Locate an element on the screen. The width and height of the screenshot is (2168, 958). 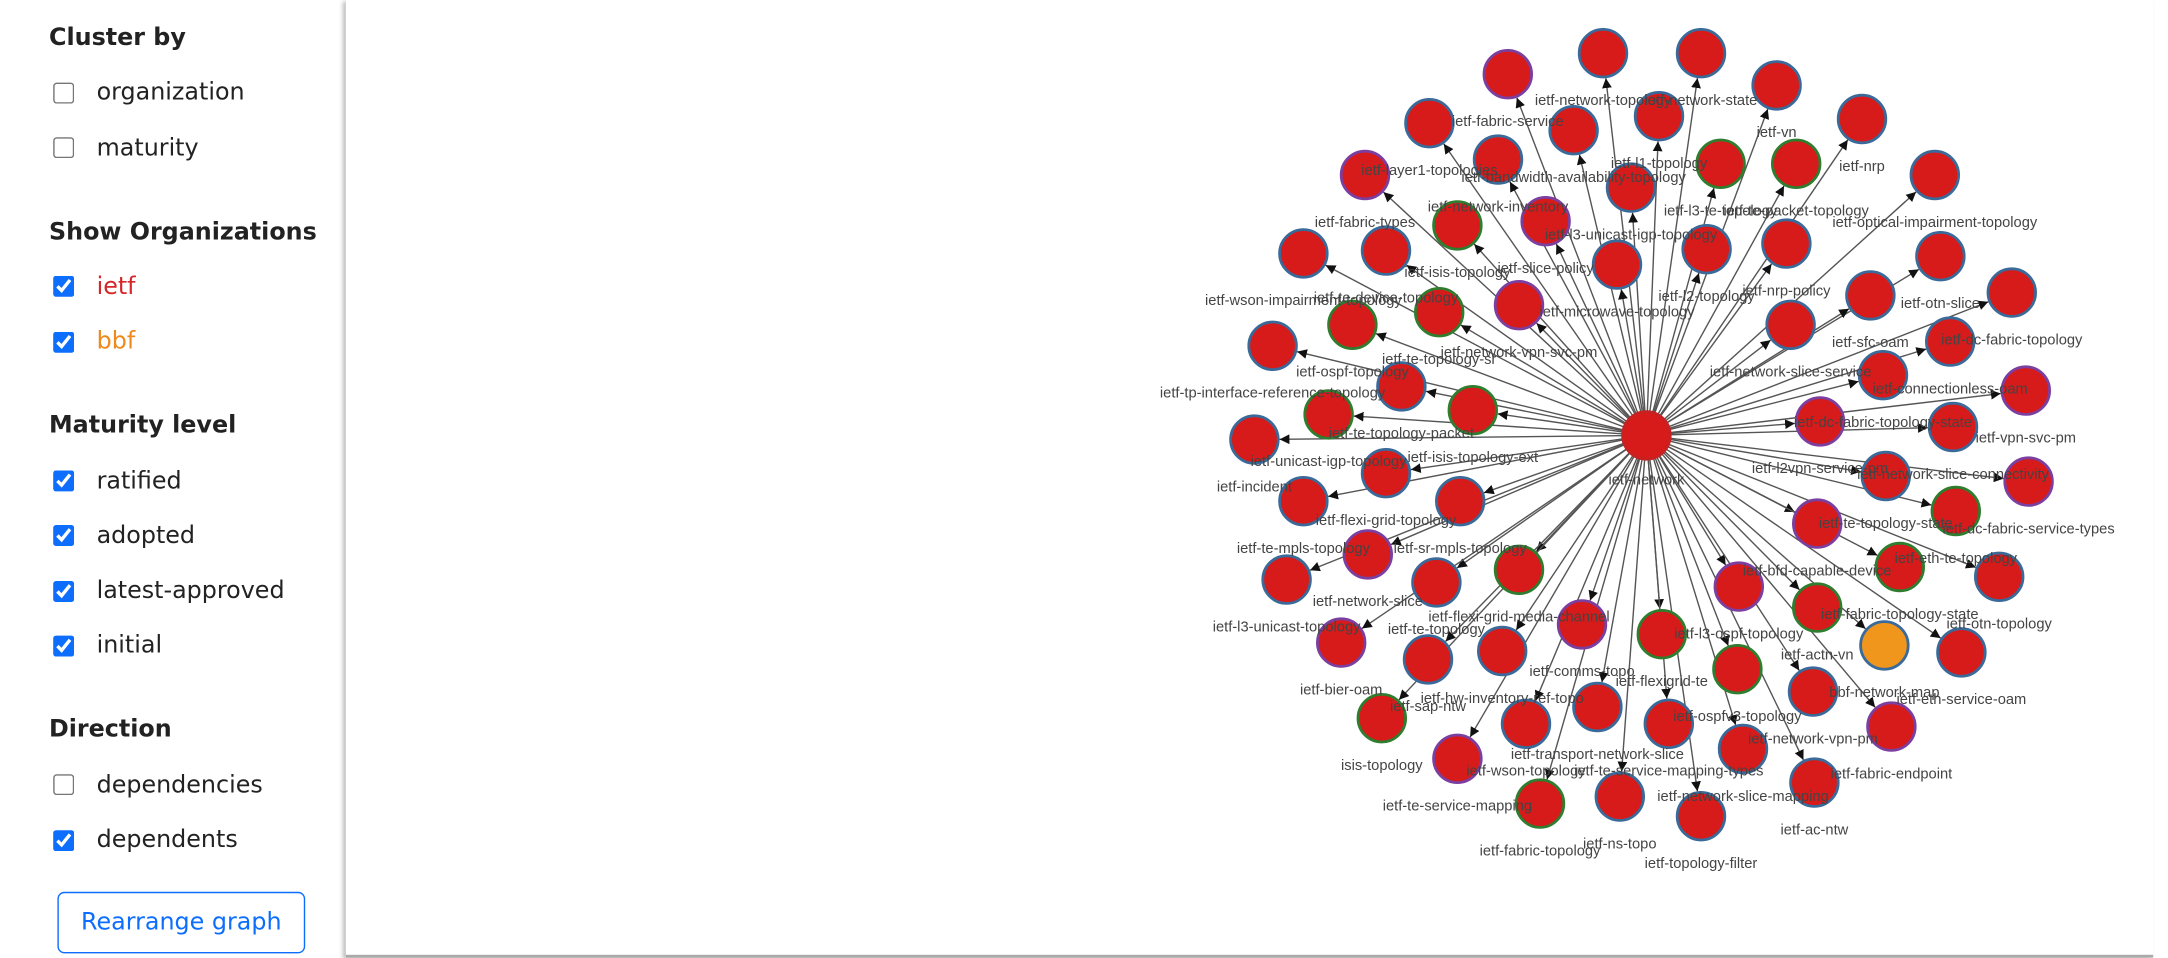
node-label: ietf-network is located at coordinates (1646, 480).